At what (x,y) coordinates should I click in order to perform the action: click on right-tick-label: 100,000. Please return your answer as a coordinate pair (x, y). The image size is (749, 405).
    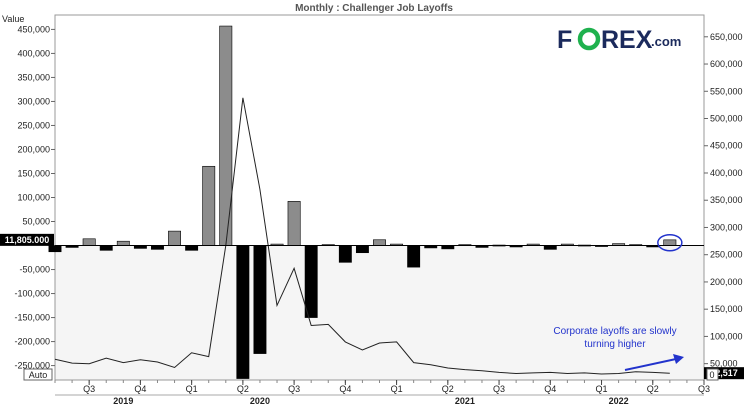
    Looking at the image, I should click on (726, 336).